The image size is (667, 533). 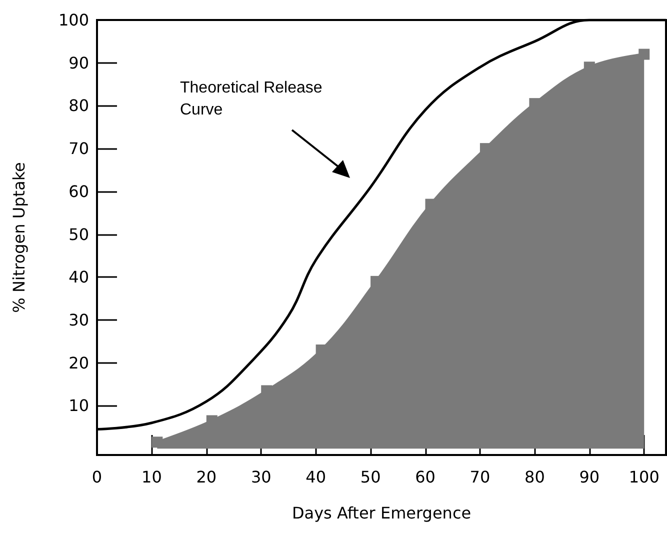 What do you see at coordinates (78, 234) in the screenshot?
I see `y-tick-label: 50` at bounding box center [78, 234].